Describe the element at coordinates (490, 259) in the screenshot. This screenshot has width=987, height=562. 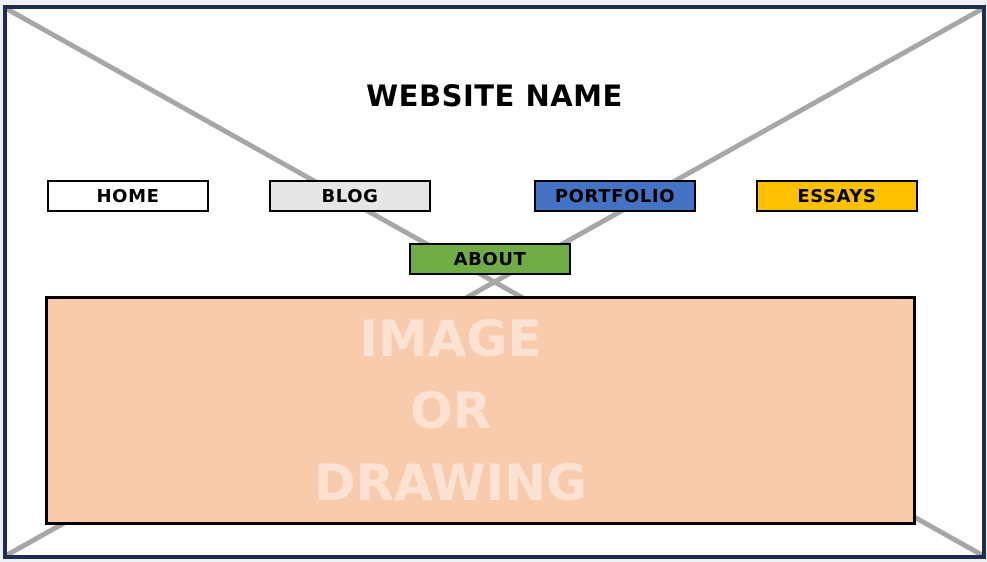
I see `nav-about-button: ABOUT` at that location.